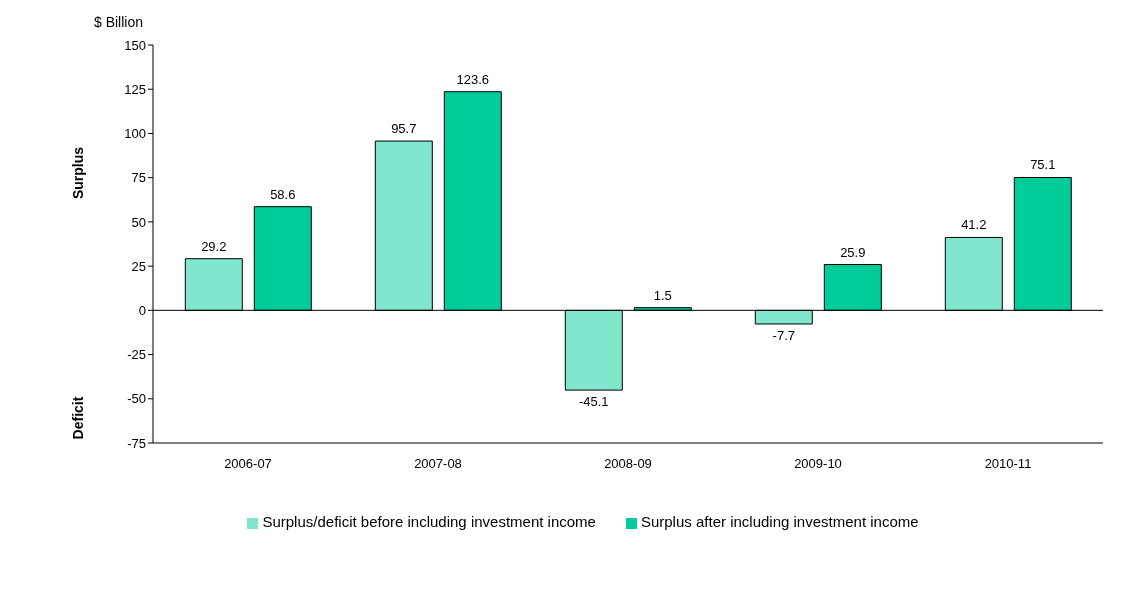 The height and width of the screenshot is (611, 1127). I want to click on data-label: 58.6, so click(283, 194).